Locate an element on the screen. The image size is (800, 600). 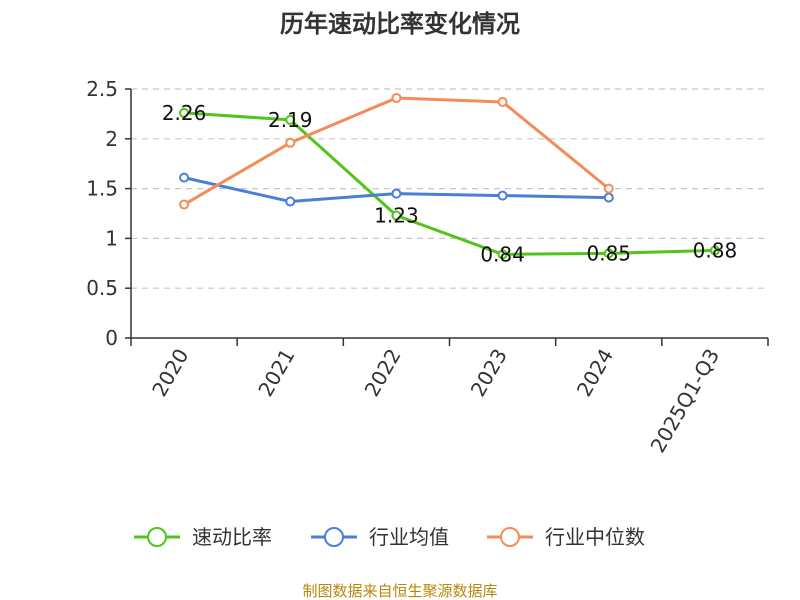
x-tick-label: 2023 is located at coordinates (489, 373).